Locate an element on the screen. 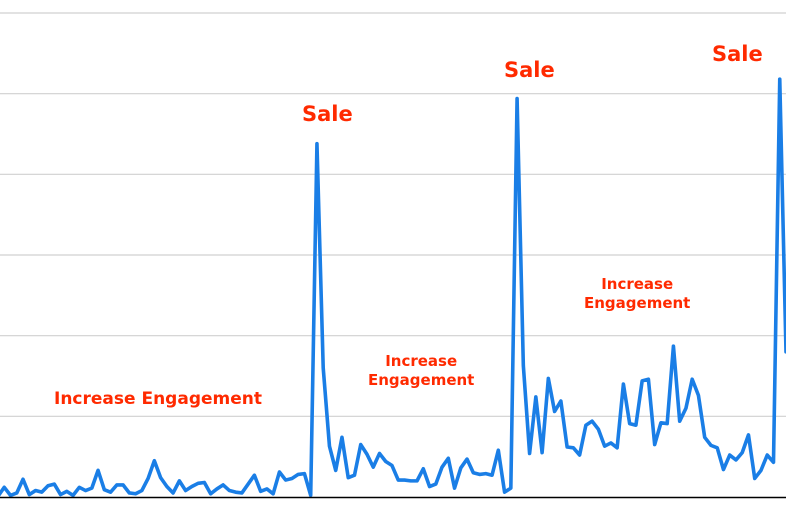  annotation-sale-3: Sale is located at coordinates (737, 54).